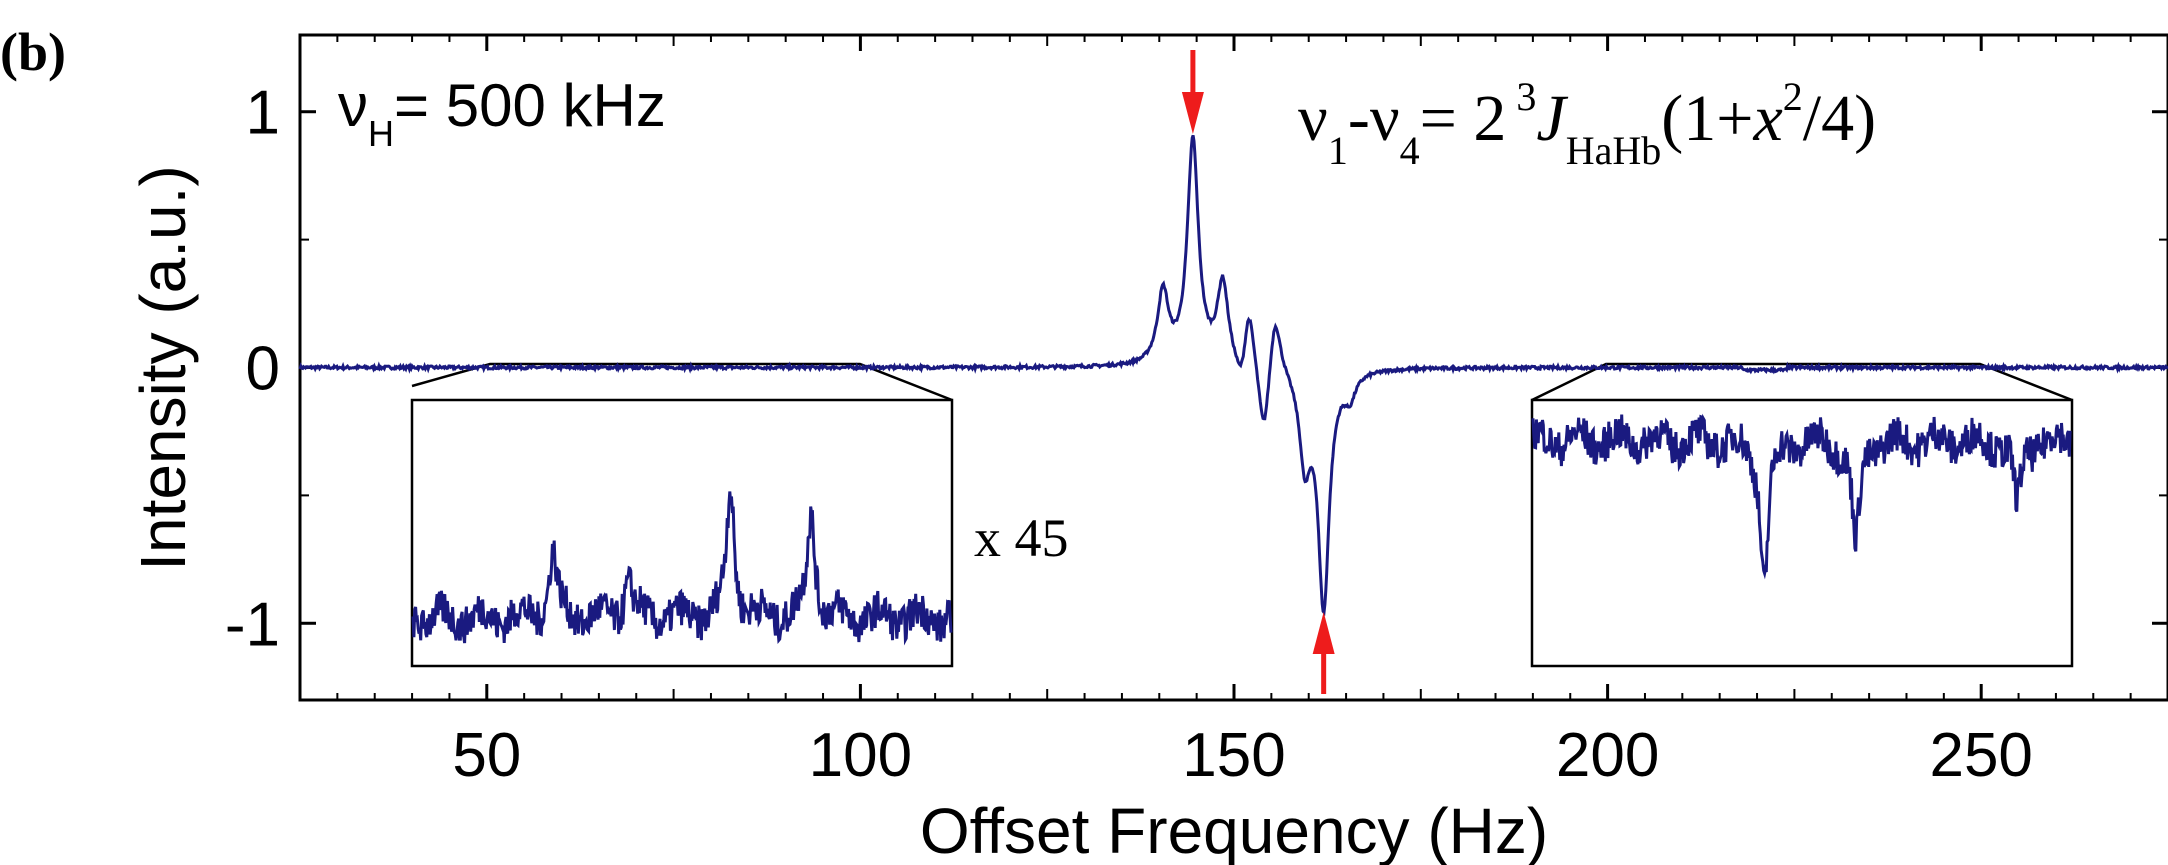 The width and height of the screenshot is (2168, 865). I want to click on y-tick-label: -1, so click(252, 624).